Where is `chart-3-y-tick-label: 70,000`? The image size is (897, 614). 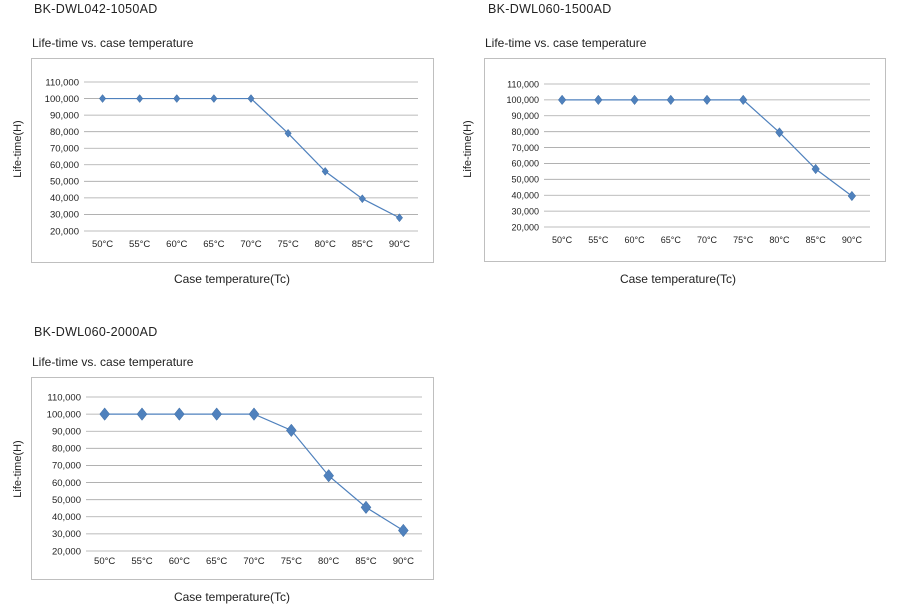
chart-3-y-tick-label: 70,000 is located at coordinates (66, 466).